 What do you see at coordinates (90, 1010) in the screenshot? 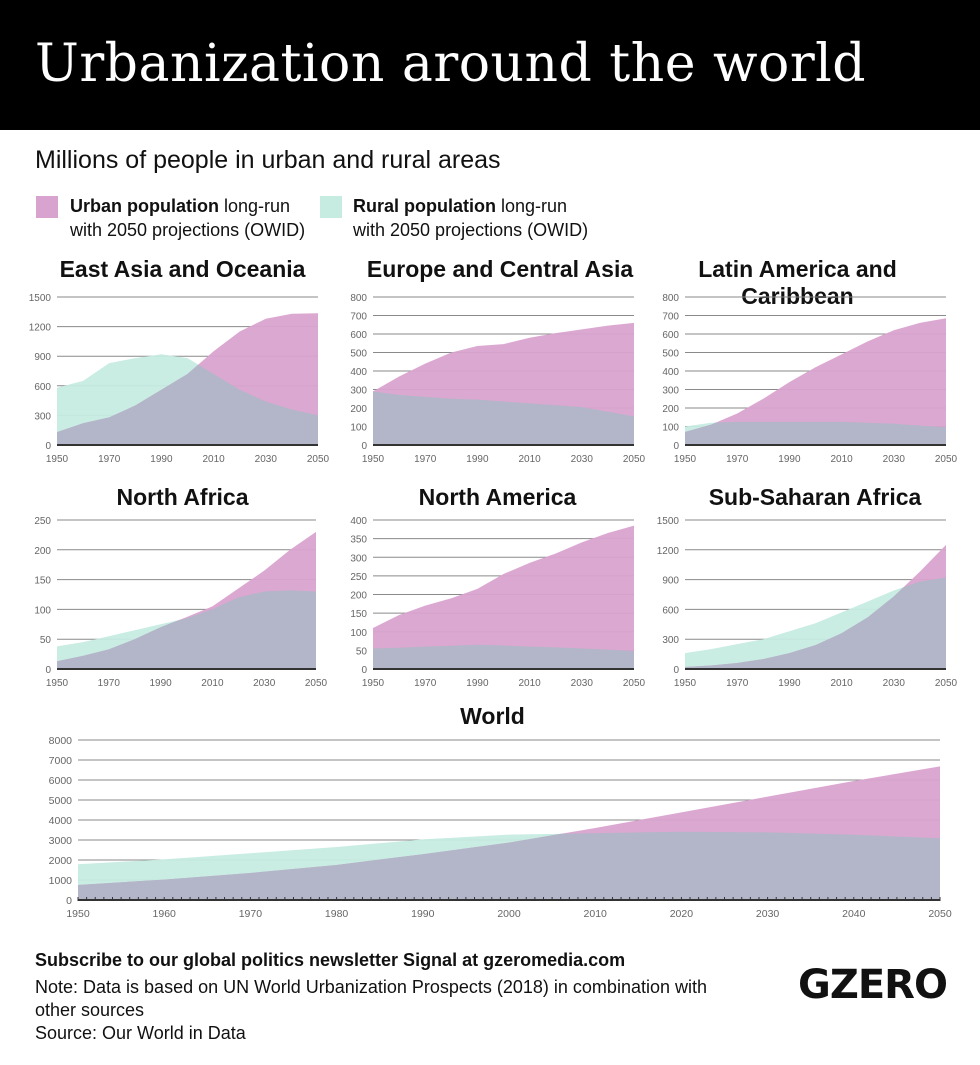
I see `note-text-line2: other sources` at bounding box center [90, 1010].